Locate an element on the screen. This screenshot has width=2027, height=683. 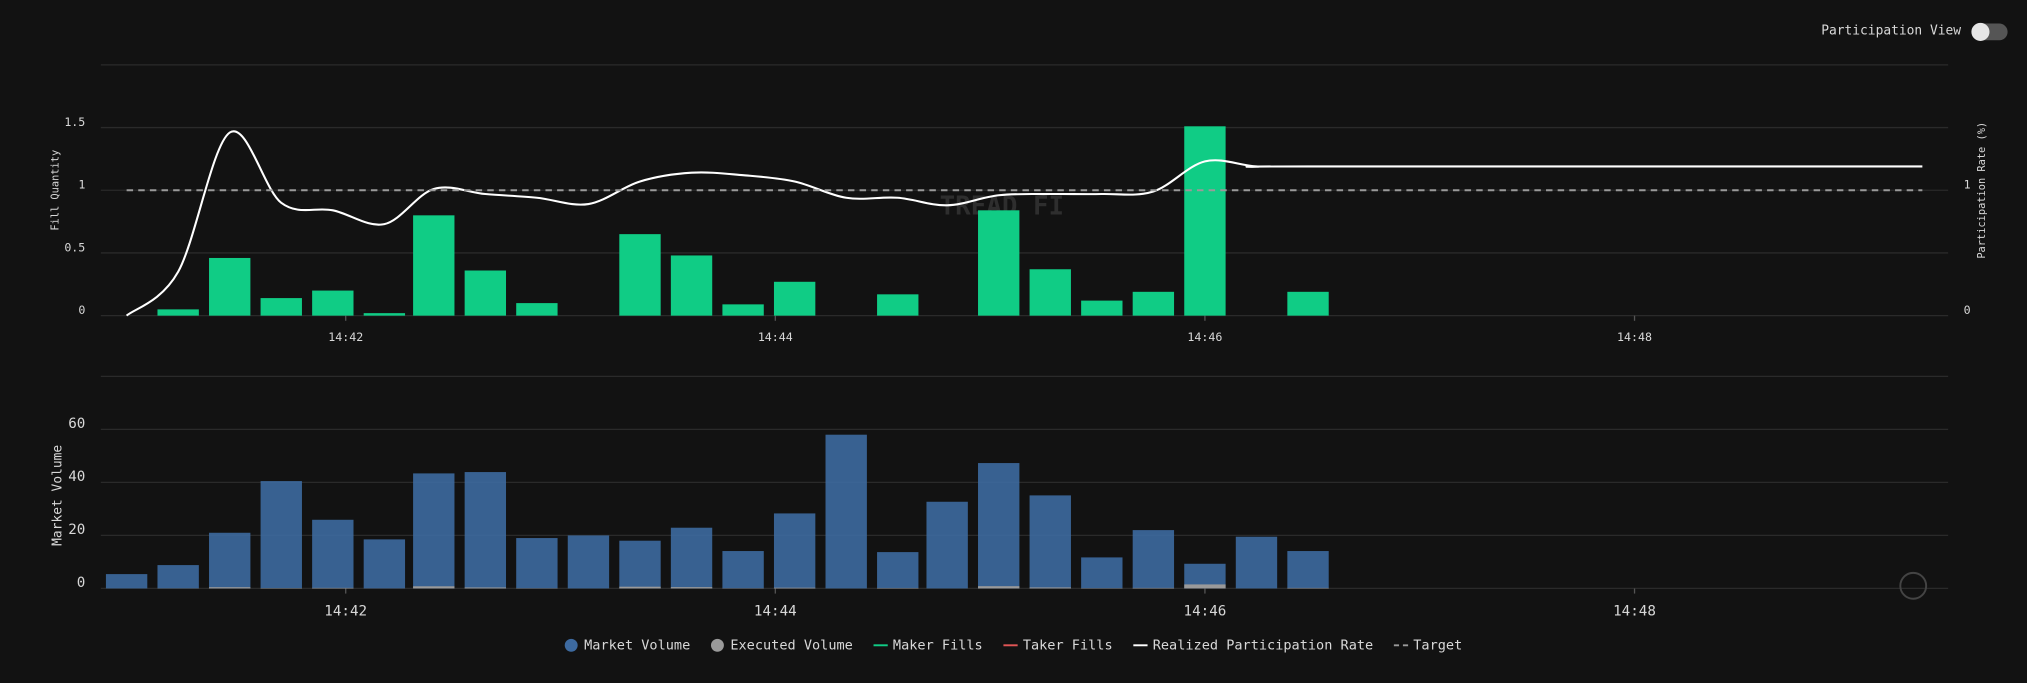
y-tick-label: 1 is located at coordinates (81, 185).